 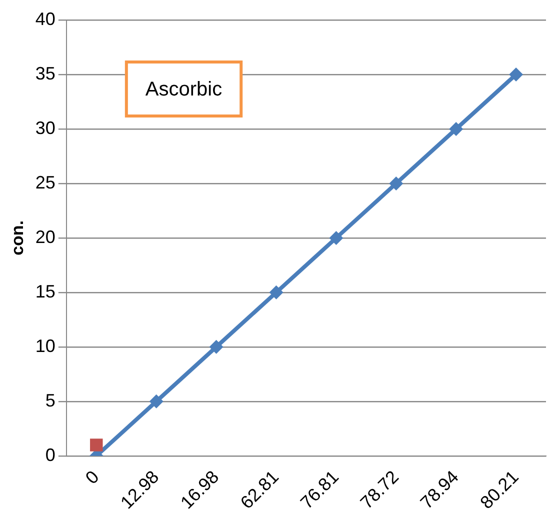 What do you see at coordinates (45, 182) in the screenshot?
I see `y-tick-label: 25` at bounding box center [45, 182].